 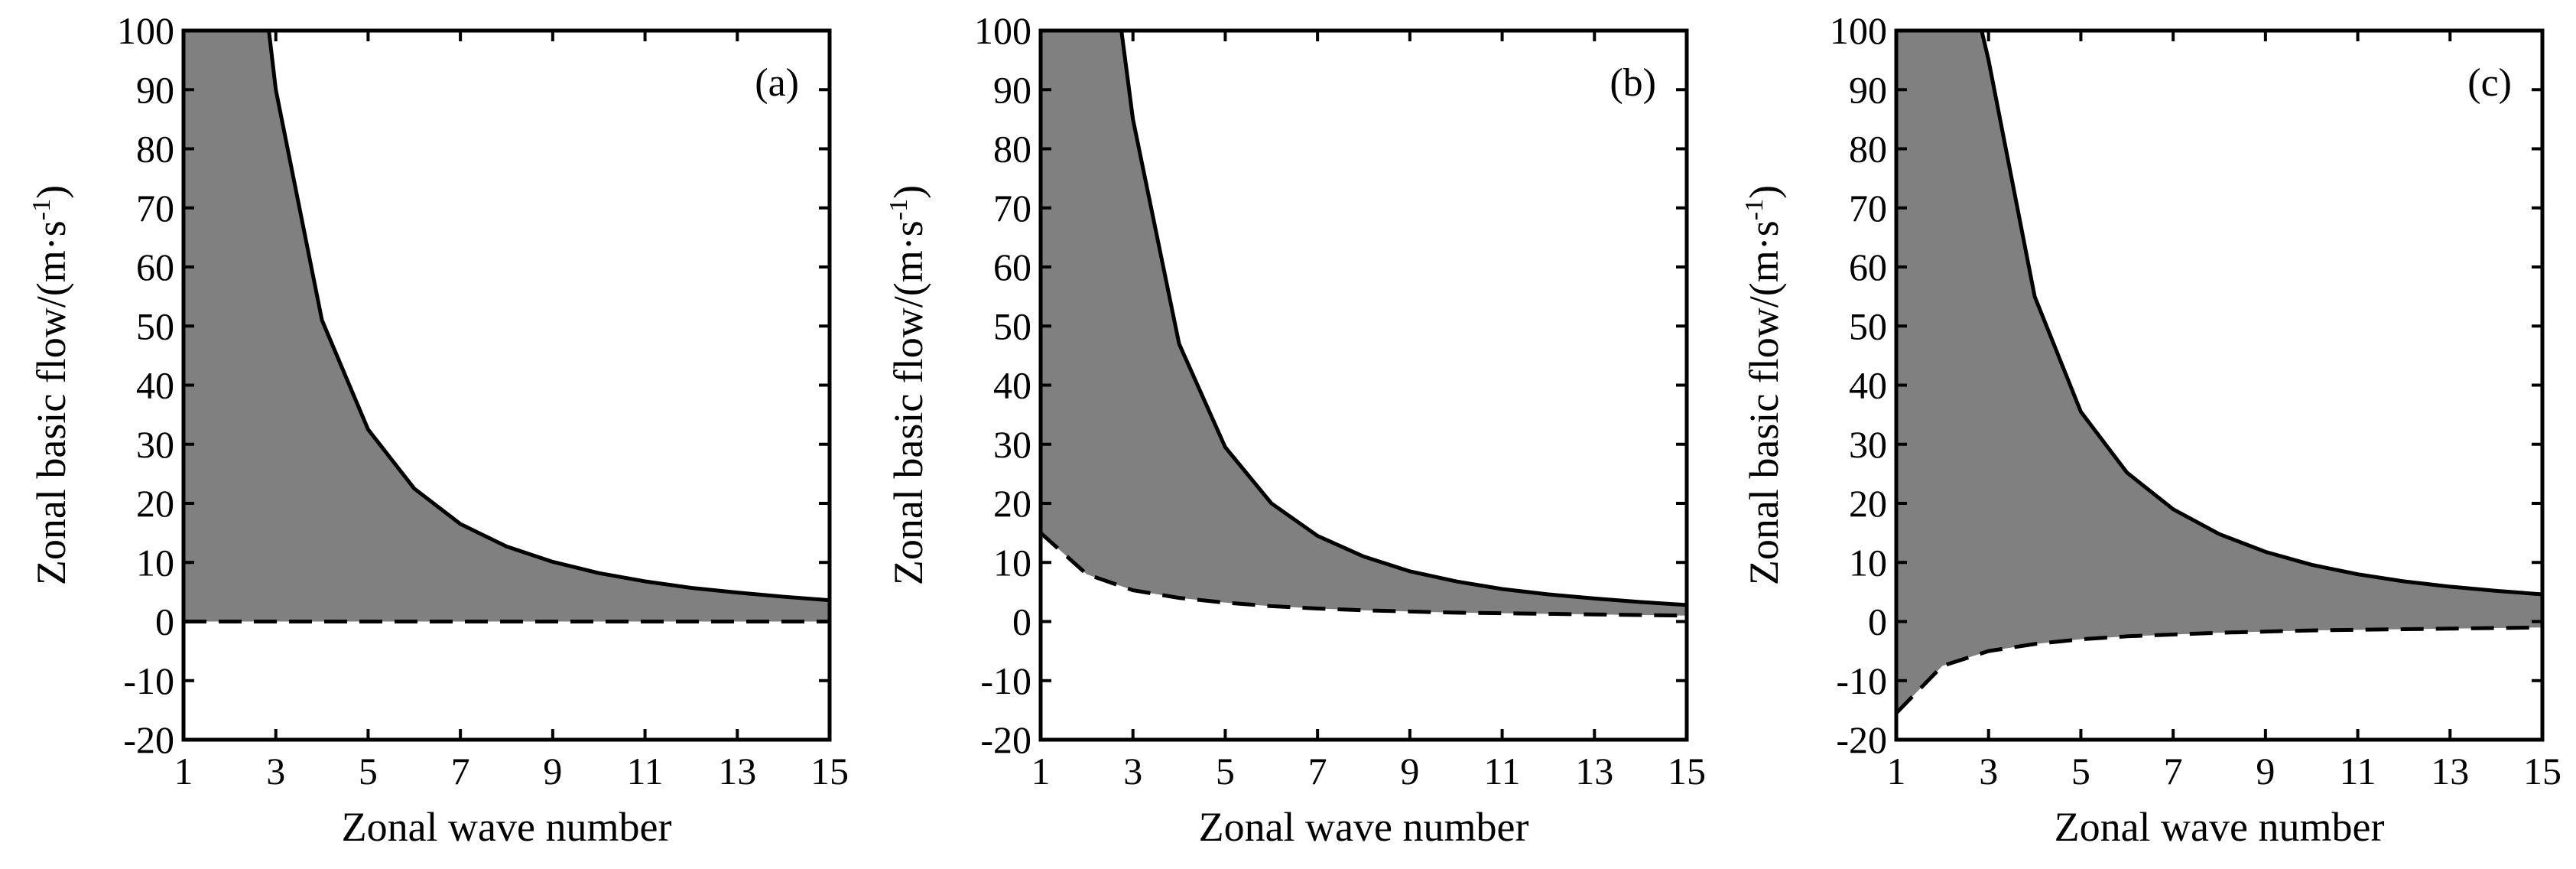 I want to click on panel-label: (c), so click(x=2490, y=83).